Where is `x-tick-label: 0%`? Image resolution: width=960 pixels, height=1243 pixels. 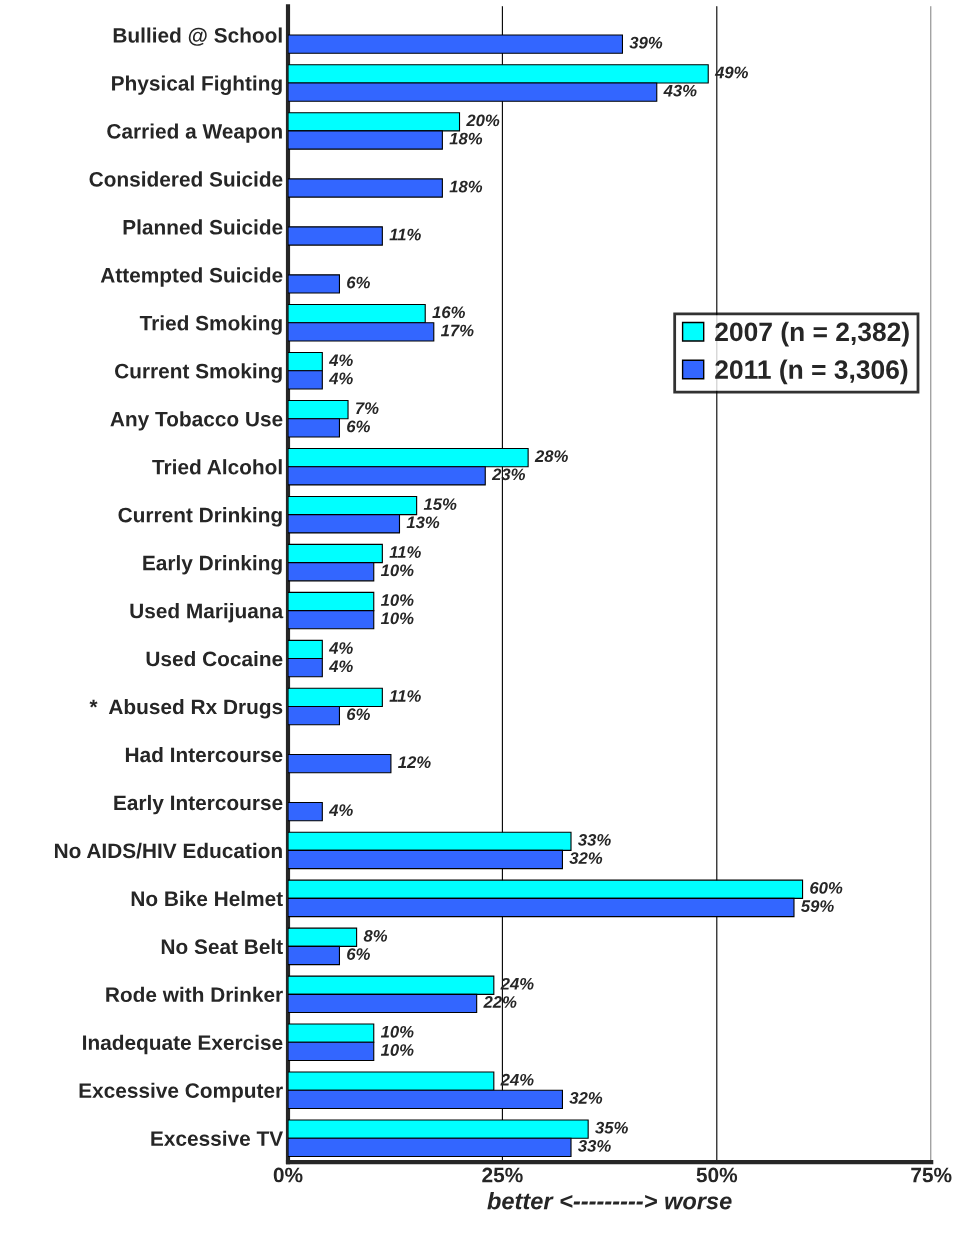
x-tick-label: 0% is located at coordinates (288, 1175).